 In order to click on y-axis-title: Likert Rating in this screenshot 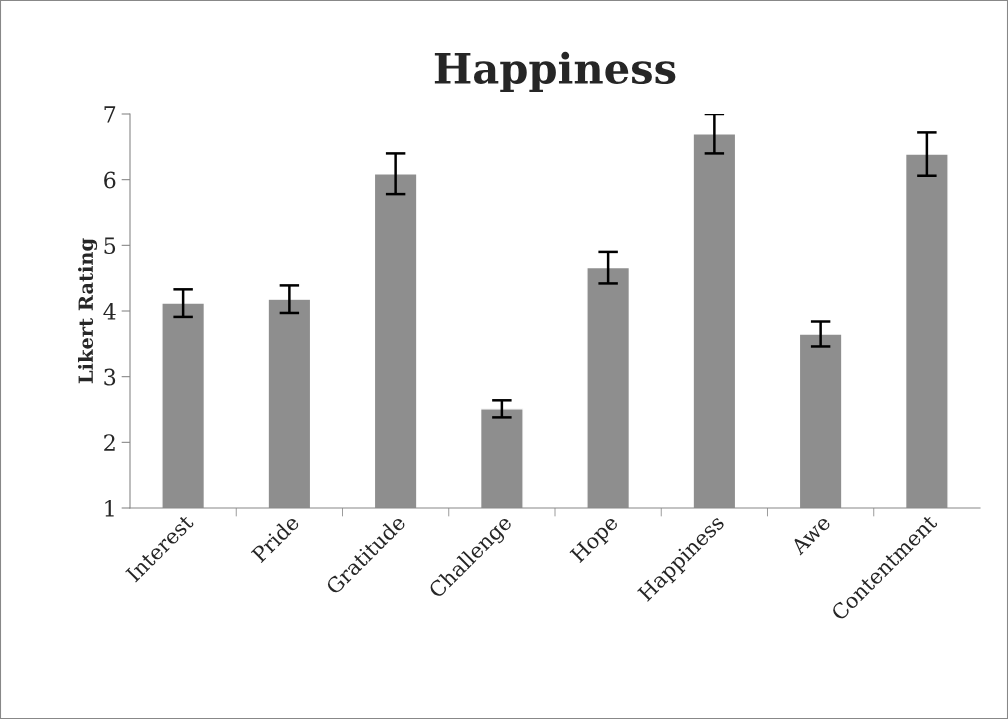, I will do `click(88, 311)`.